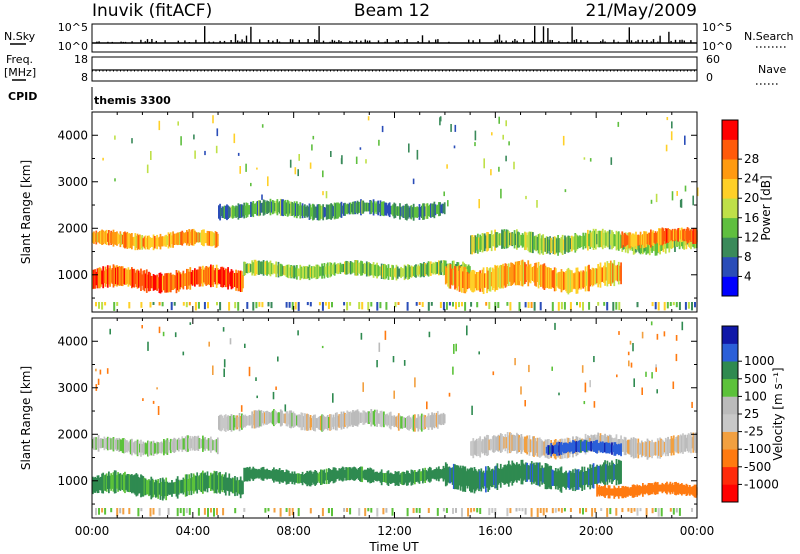  Describe the element at coordinates (20, 72) in the screenshot. I see `freq-unit-label: [MHz]` at that location.